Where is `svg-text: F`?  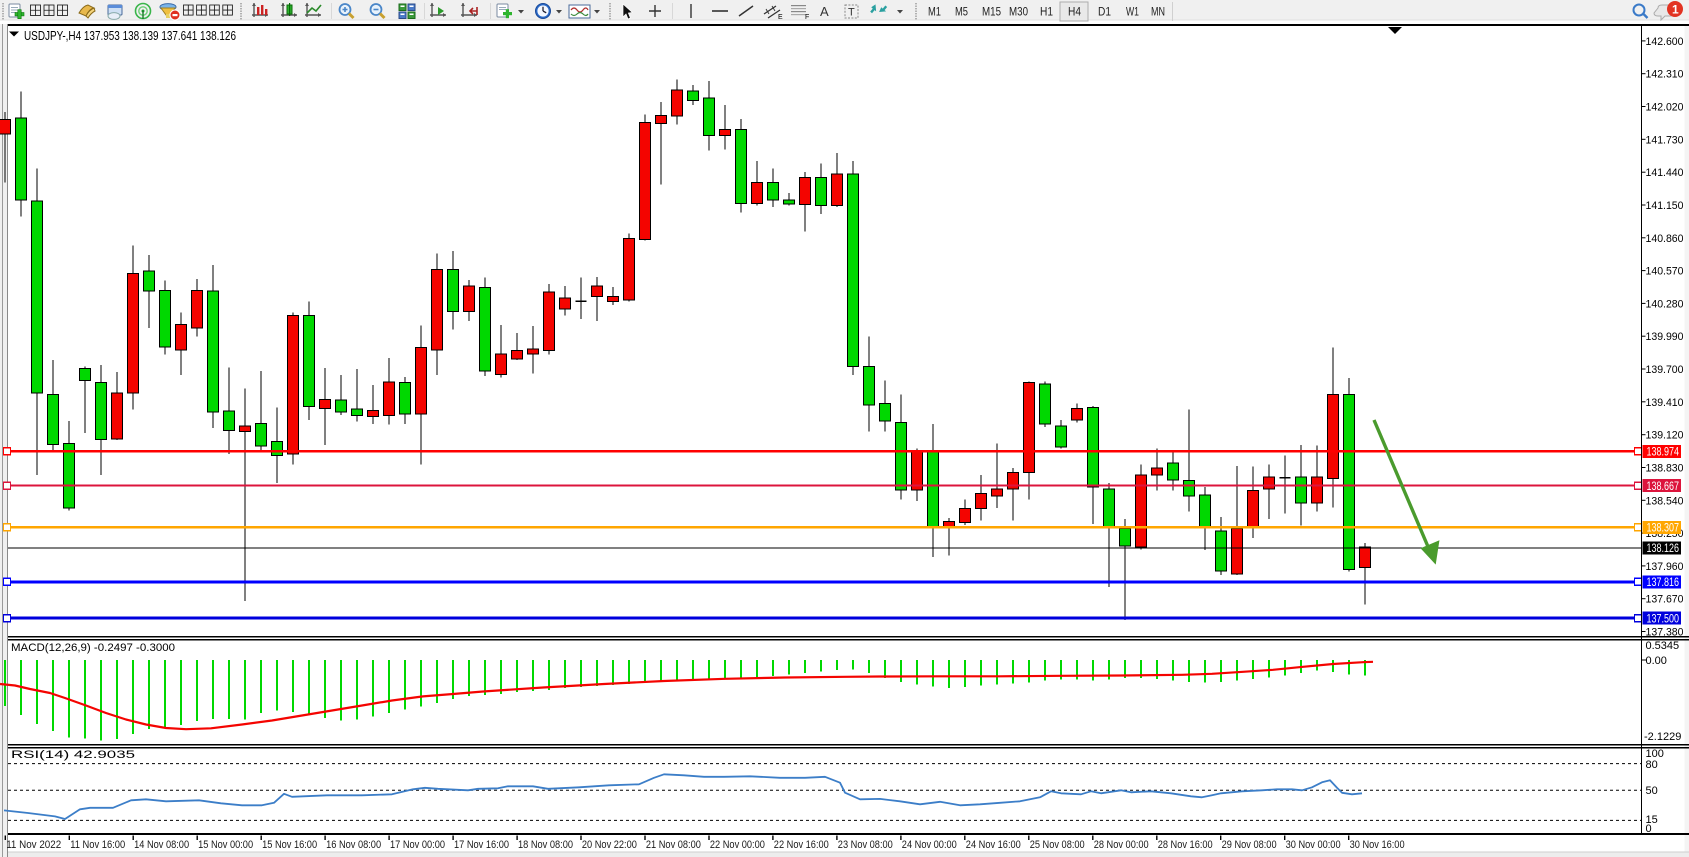 svg-text: F is located at coordinates (807, 17).